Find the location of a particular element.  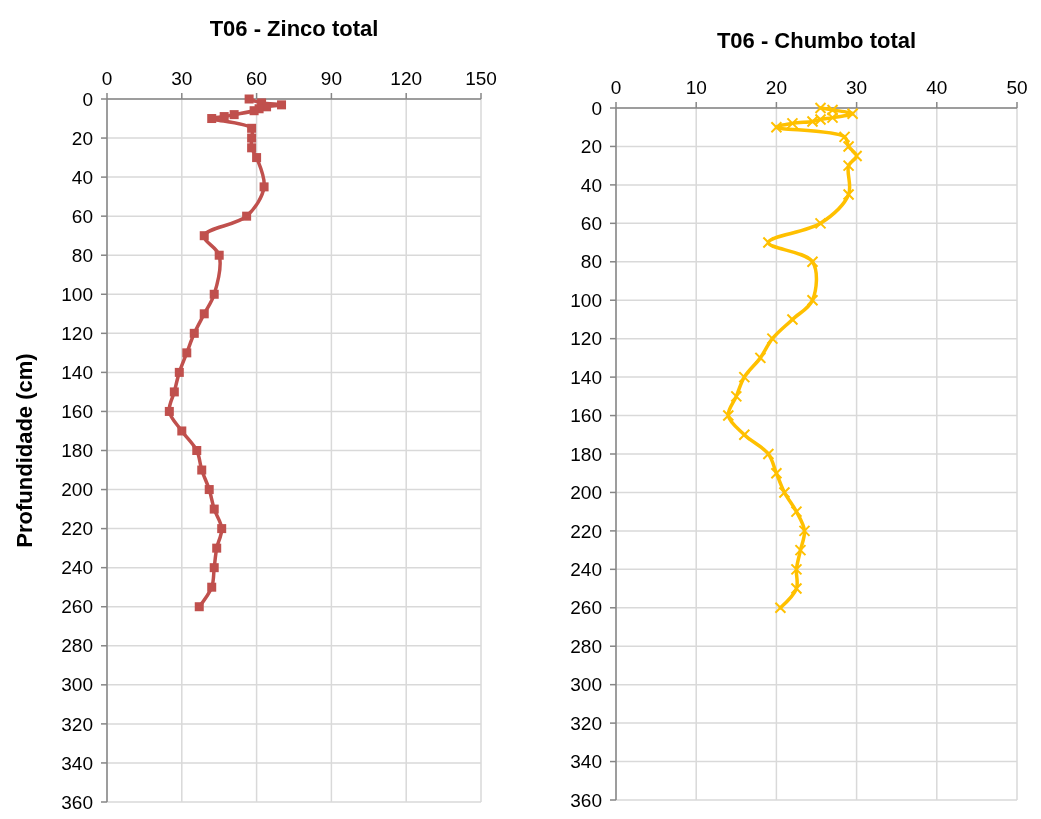

x-tick-label: 120 is located at coordinates (406, 78).